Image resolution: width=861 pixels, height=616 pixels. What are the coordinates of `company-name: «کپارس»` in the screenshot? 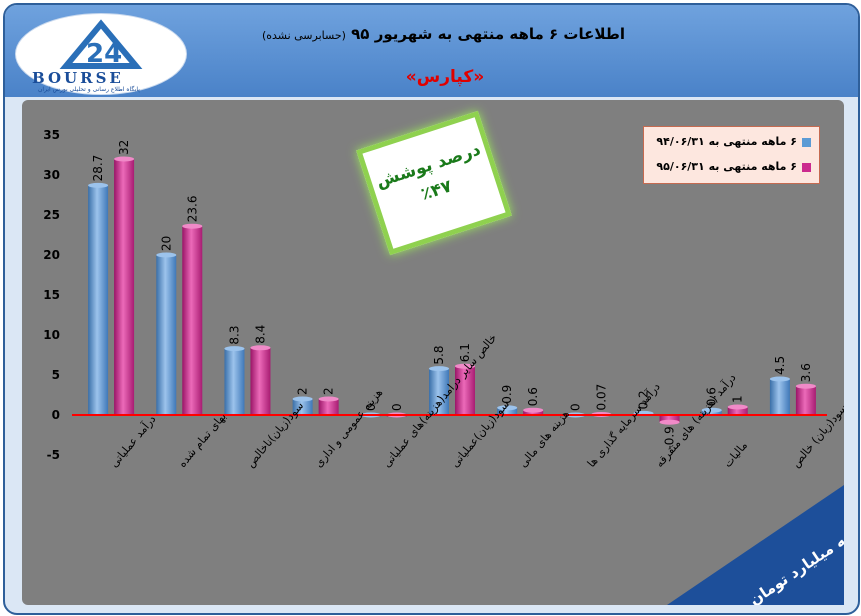 It's located at (445, 77).